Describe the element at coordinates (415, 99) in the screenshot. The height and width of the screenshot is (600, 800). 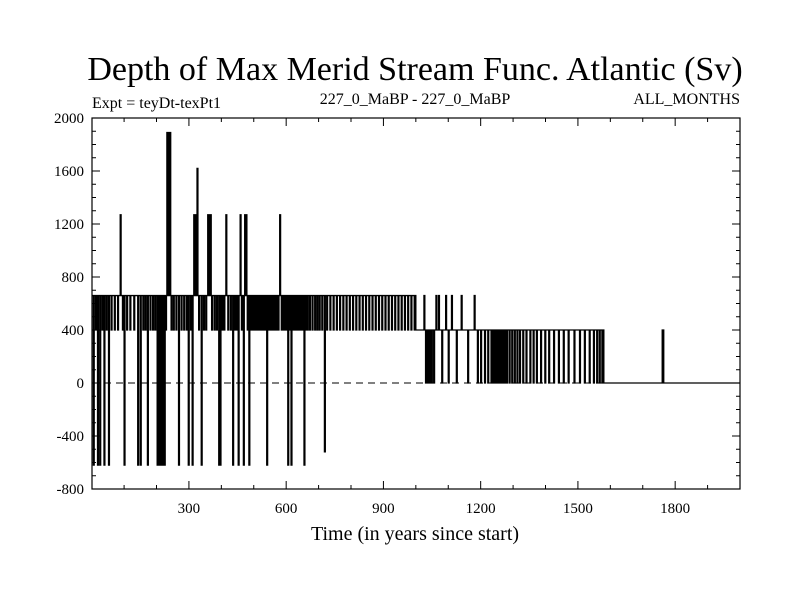
I see `period-label: 227_0_MaBP - 227_0_MaBP` at that location.